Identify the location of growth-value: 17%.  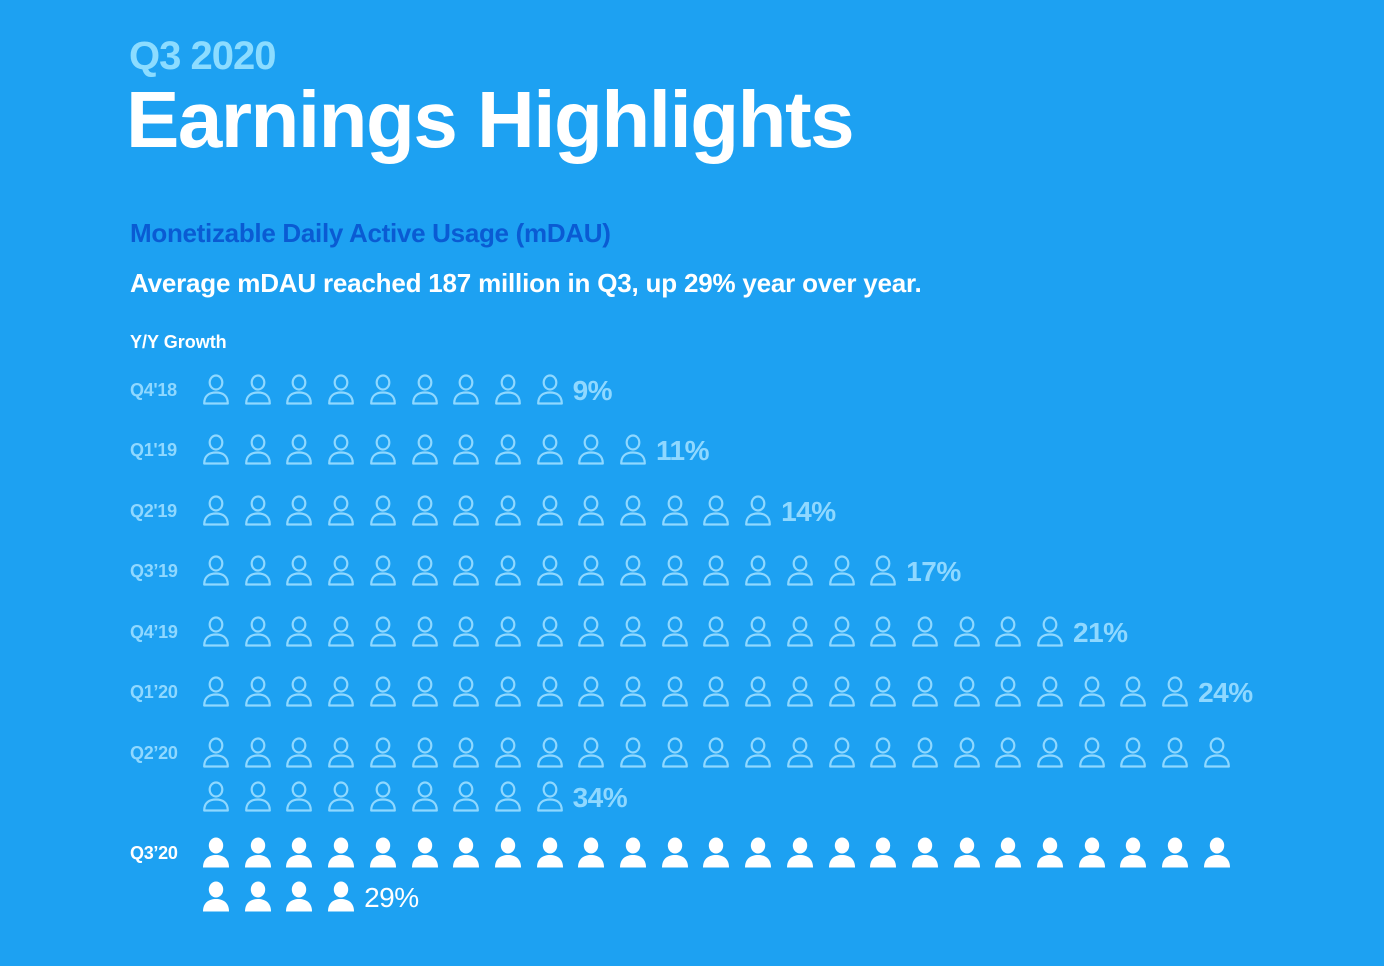
(933, 571).